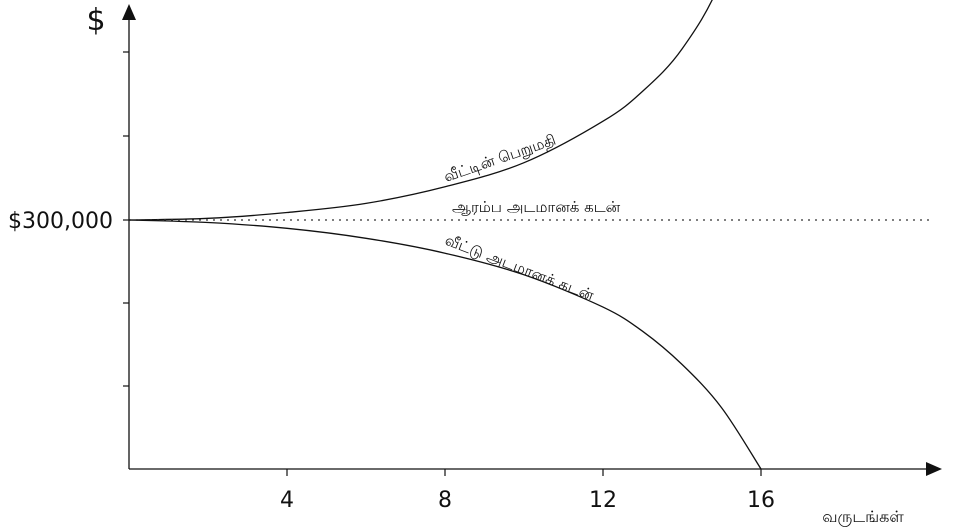  I want to click on x-tick-label: 16, so click(761, 500).